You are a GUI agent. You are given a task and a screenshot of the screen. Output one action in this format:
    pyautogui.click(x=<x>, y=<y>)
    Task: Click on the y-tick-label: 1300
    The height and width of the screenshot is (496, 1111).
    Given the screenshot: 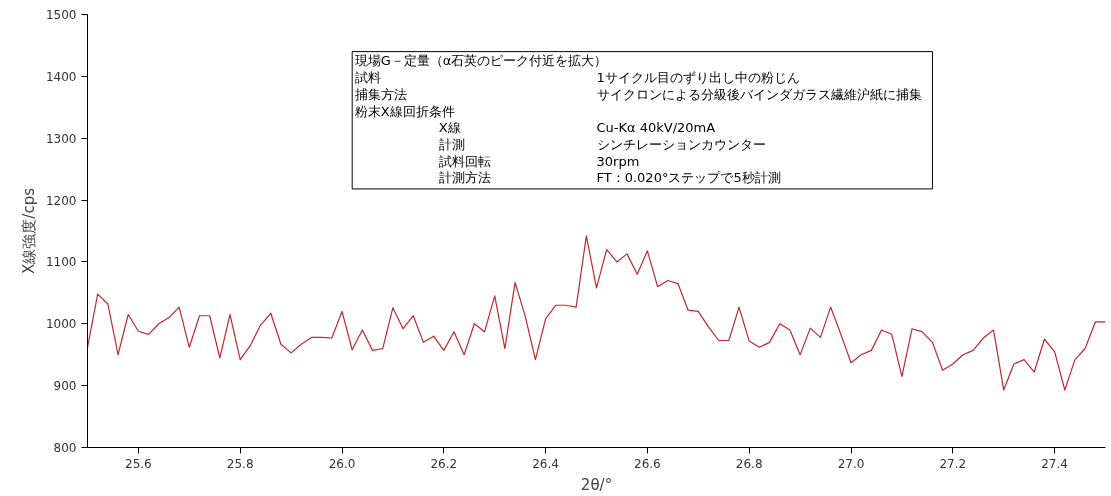 What is the action you would take?
    pyautogui.click(x=61, y=138)
    